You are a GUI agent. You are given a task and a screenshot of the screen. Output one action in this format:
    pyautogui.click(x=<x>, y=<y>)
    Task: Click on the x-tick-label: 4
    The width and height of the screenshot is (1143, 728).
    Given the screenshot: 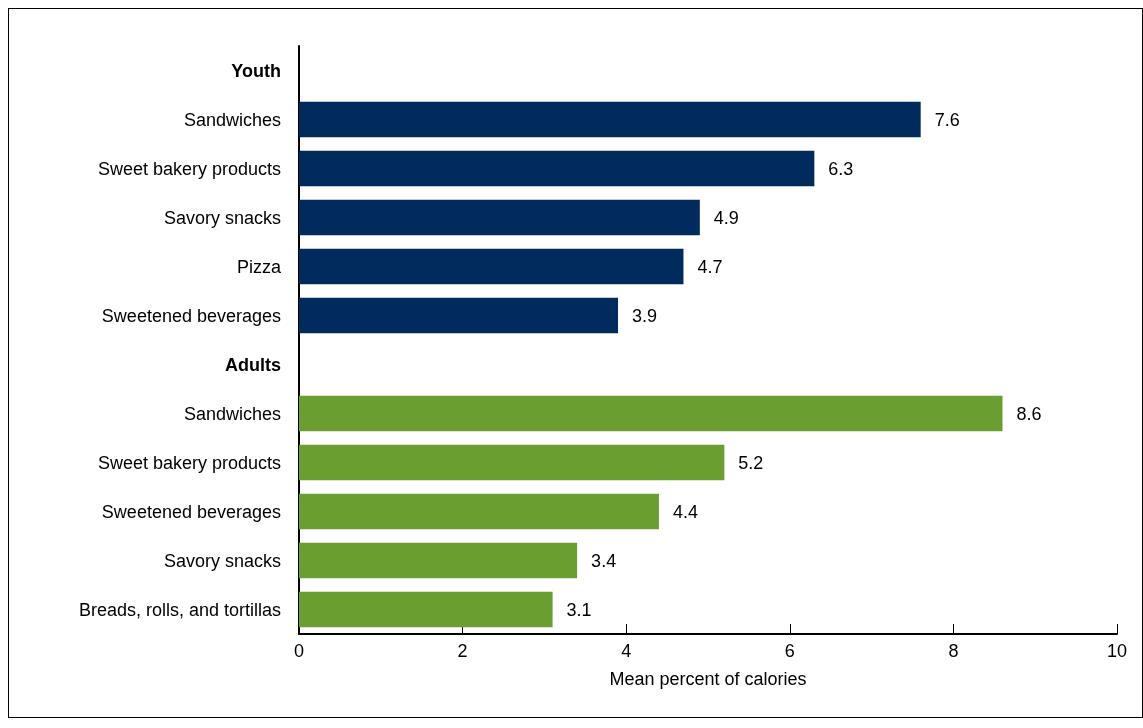 What is the action you would take?
    pyautogui.click(x=626, y=651)
    